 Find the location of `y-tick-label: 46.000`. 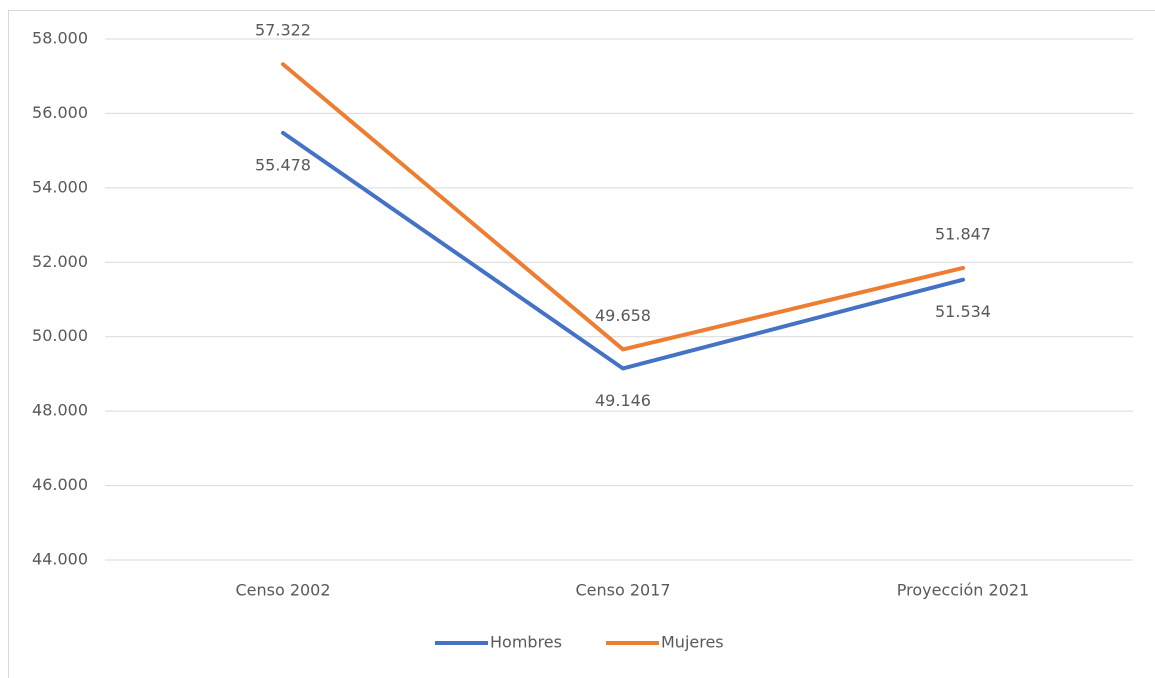

y-tick-label: 46.000 is located at coordinates (60, 484).